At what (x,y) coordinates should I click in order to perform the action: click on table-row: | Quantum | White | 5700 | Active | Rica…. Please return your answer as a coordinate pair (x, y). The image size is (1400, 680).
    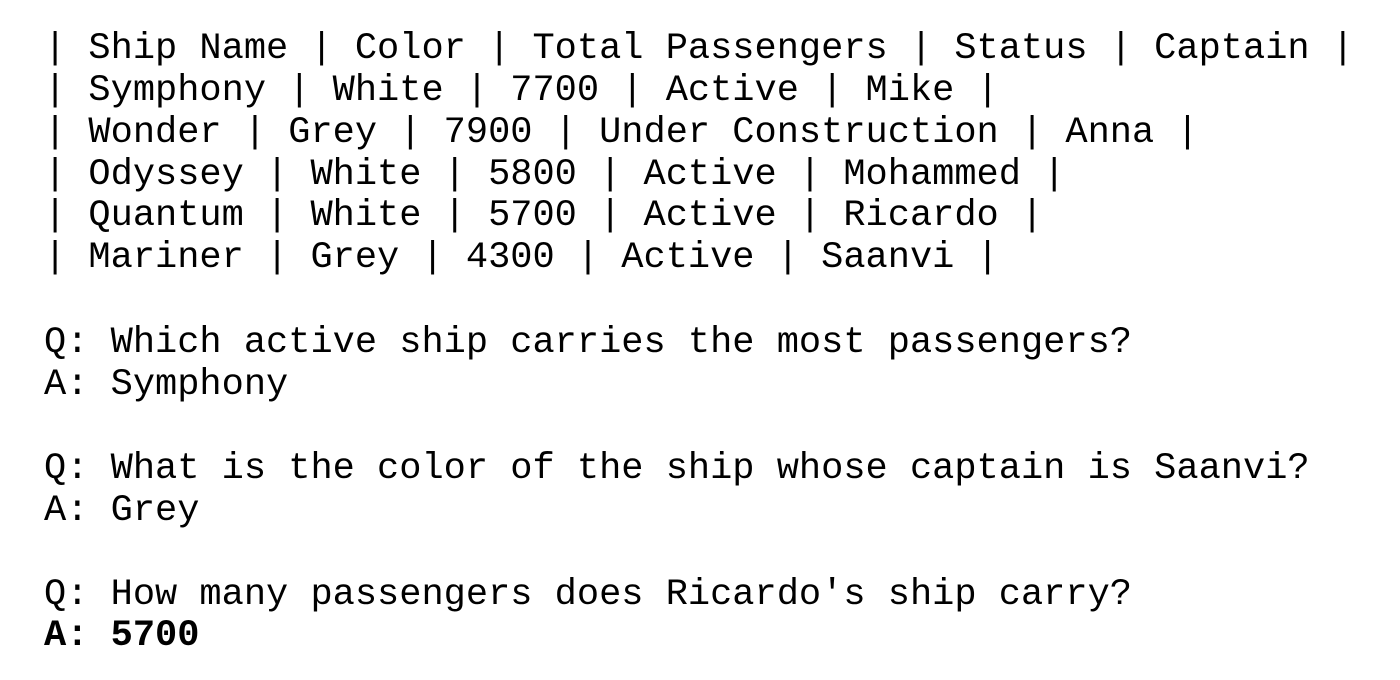
    Looking at the image, I should click on (544, 216).